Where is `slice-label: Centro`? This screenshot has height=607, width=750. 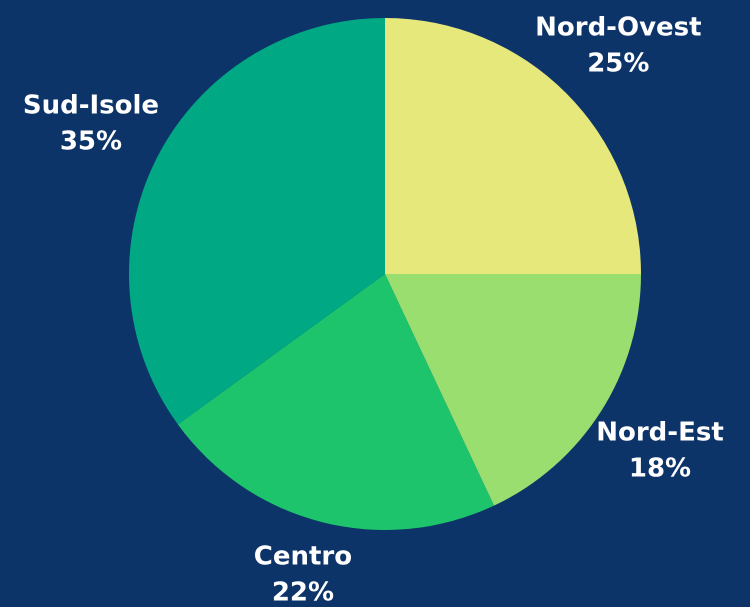 slice-label: Centro is located at coordinates (303, 557).